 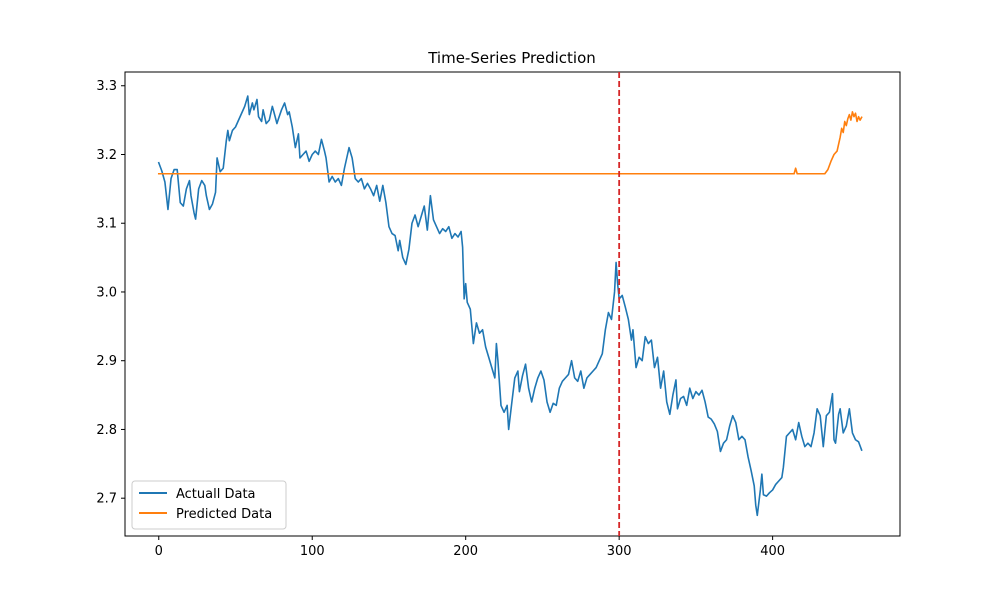 I want to click on y-tick-label: 2.7, so click(x=106, y=499).